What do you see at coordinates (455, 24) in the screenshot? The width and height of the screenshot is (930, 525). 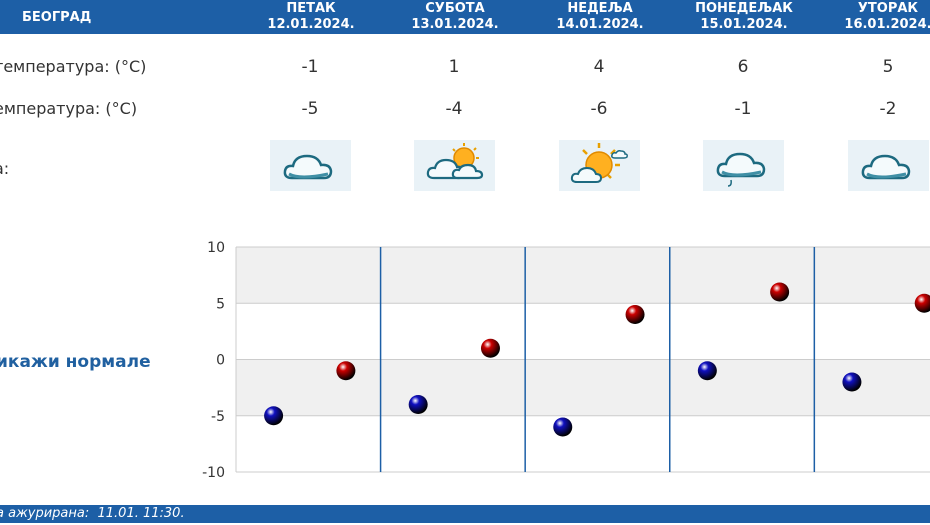 I see `day-date: 13.01.2024.` at bounding box center [455, 24].